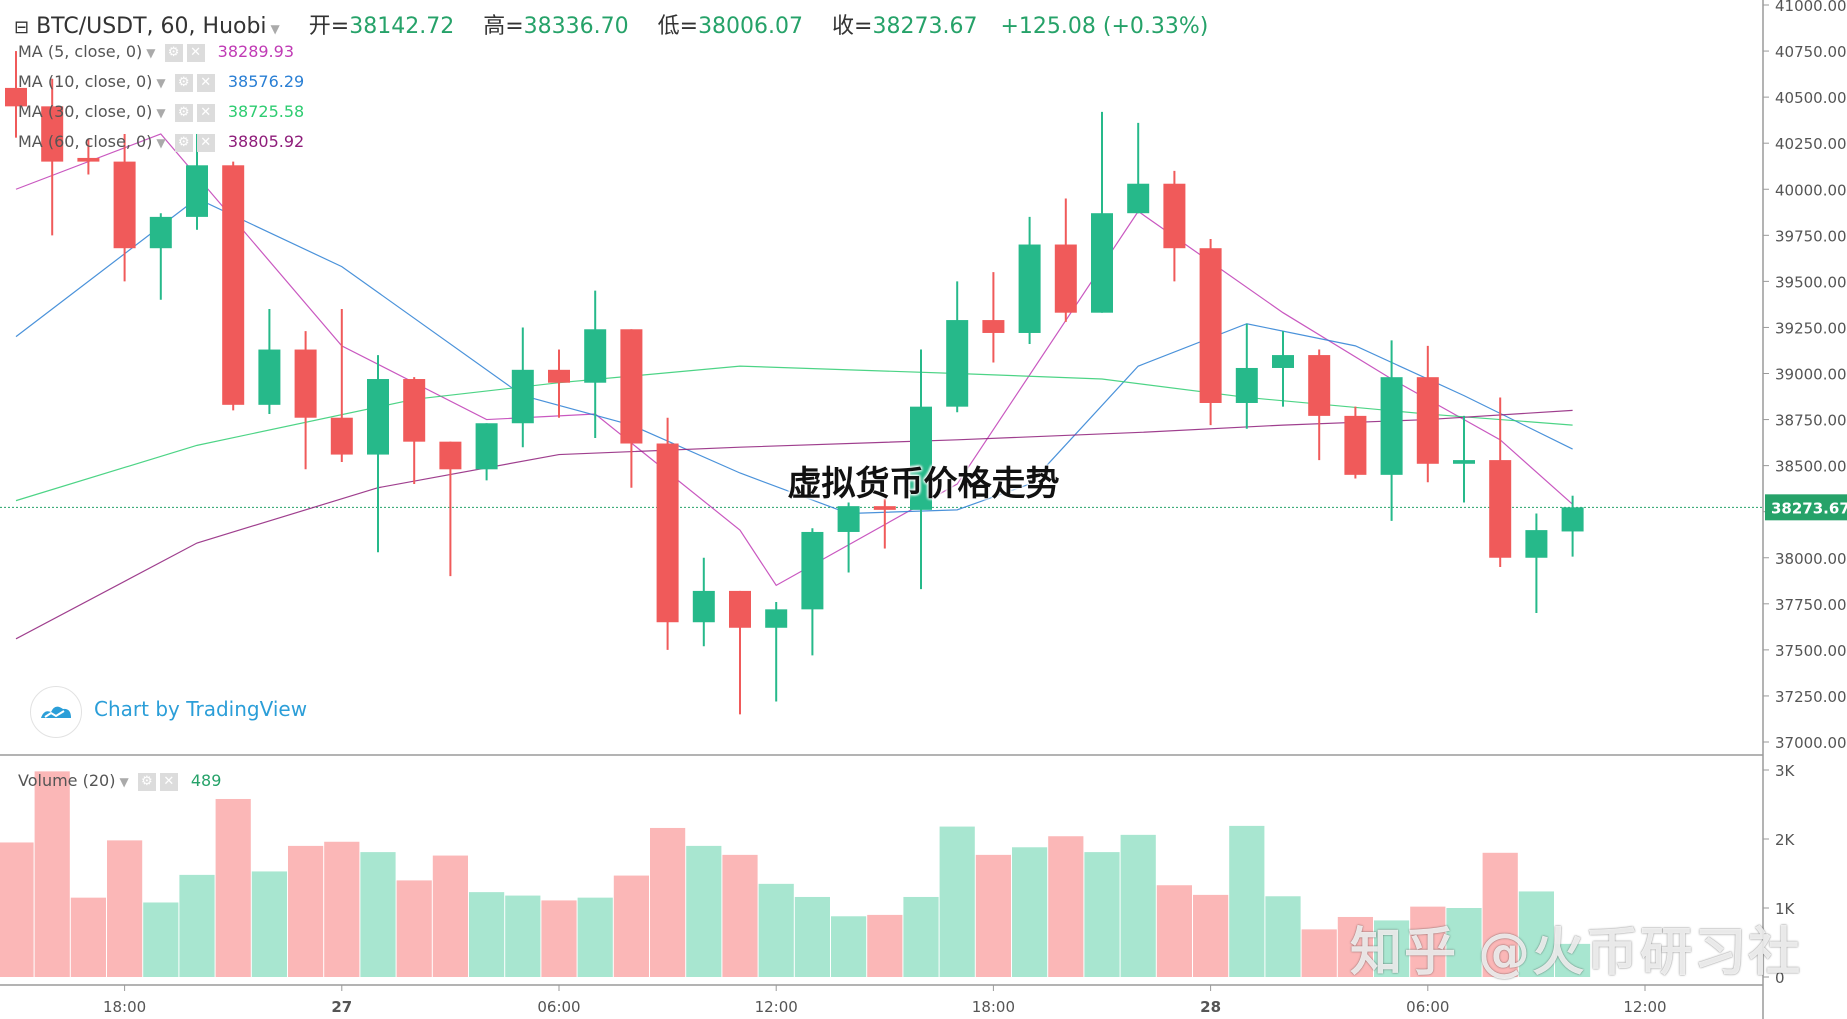 This screenshot has width=1847, height=1019. Describe the element at coordinates (56, 712) in the screenshot. I see `tradingview-logo-icon` at that location.